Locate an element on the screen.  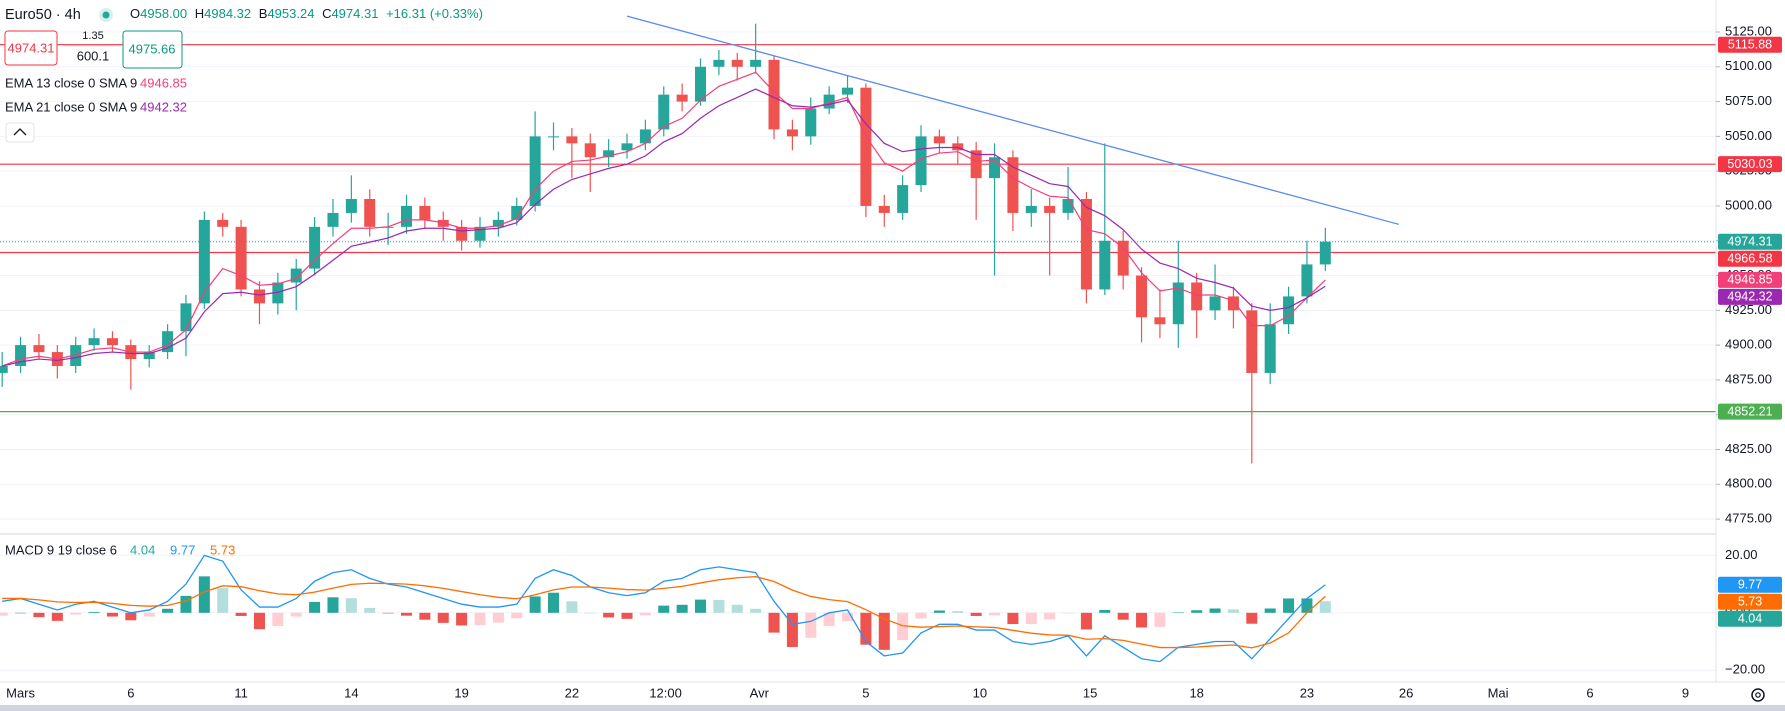
sell-price: 4974.31 is located at coordinates (31, 47).